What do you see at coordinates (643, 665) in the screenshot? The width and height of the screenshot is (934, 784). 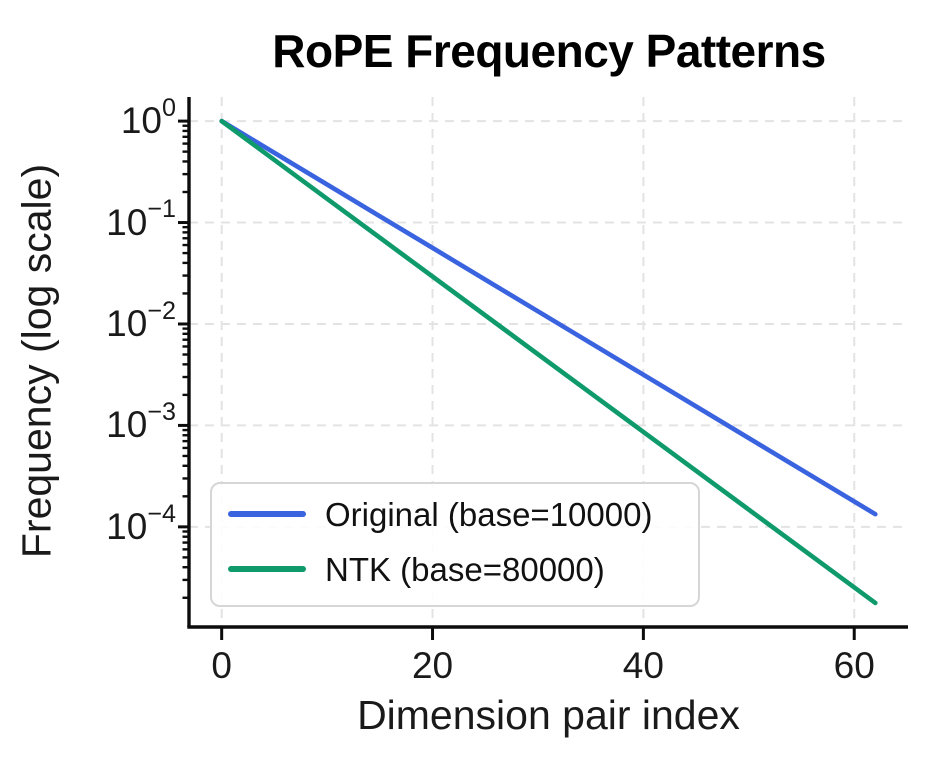 I see `x-tick-label-40: 40` at bounding box center [643, 665].